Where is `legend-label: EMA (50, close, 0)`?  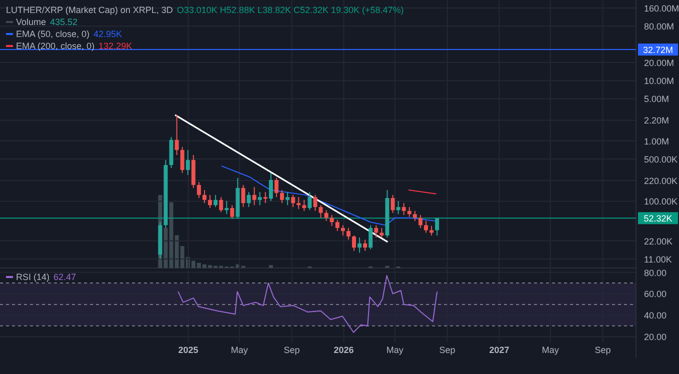 legend-label: EMA (50, close, 0) is located at coordinates (53, 34).